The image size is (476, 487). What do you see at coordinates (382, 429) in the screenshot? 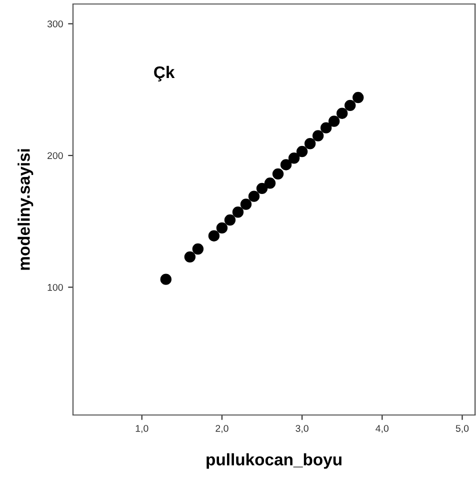
I see `x-tick-label: 4,0` at bounding box center [382, 429].